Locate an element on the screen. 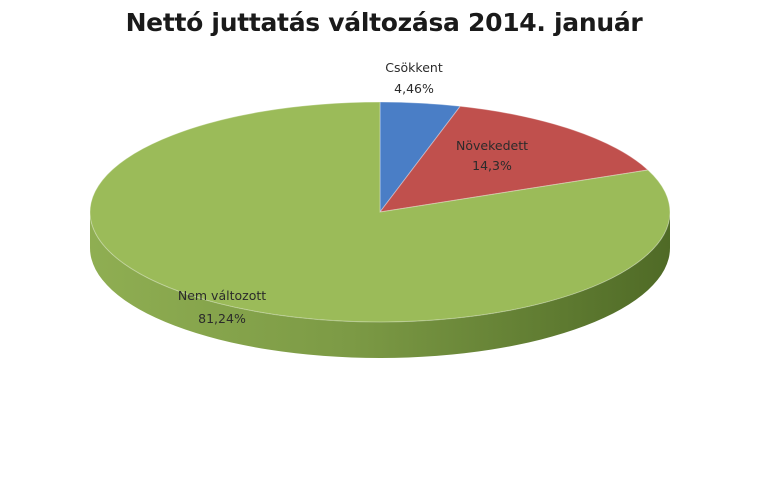 Image resolution: width=768 pixels, height=486 pixels. slice-value-2: 81,24% is located at coordinates (222, 318).